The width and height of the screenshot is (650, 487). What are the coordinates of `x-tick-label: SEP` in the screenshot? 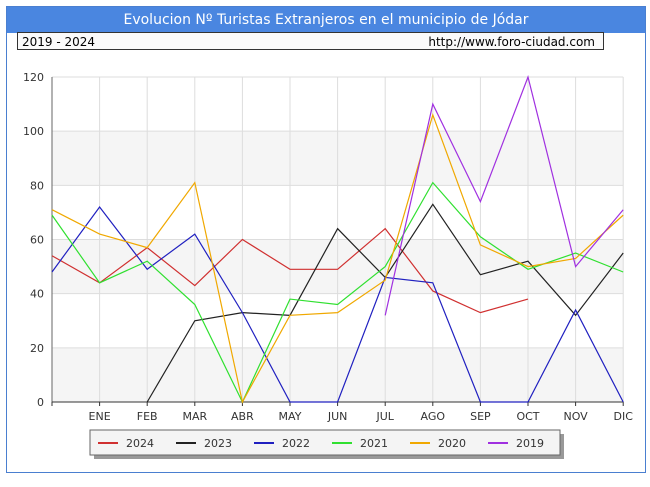 It's located at (480, 416).